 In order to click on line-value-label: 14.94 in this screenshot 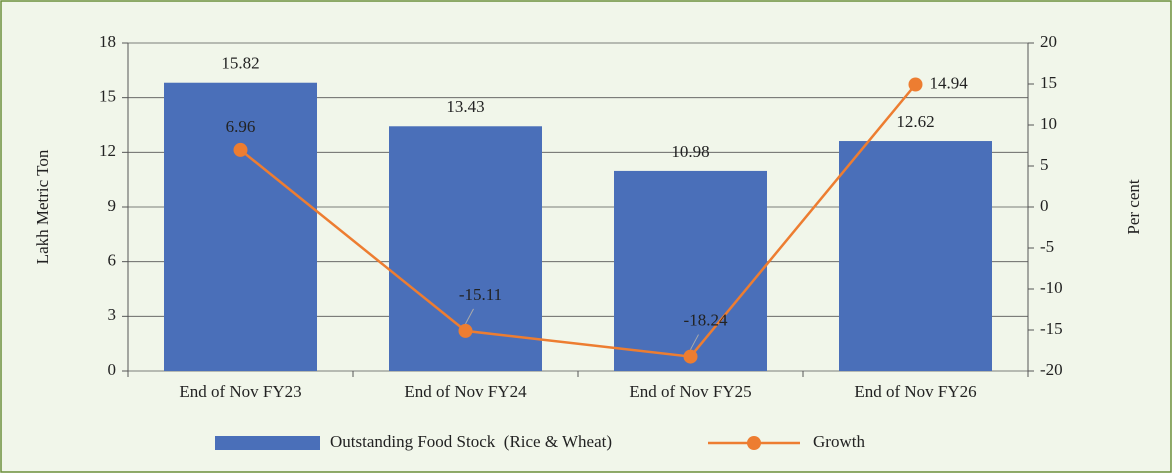, I will do `click(949, 82)`.